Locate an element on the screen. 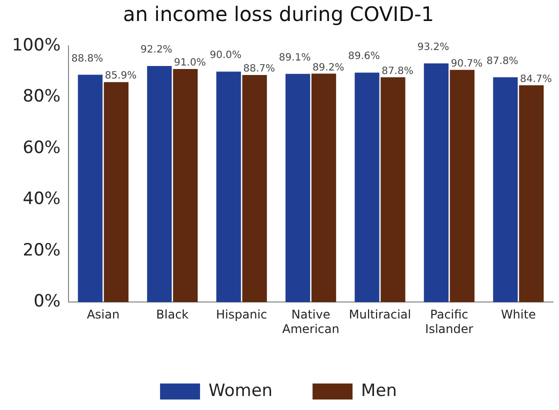  y-tick-label: 80% is located at coordinates (41, 96).